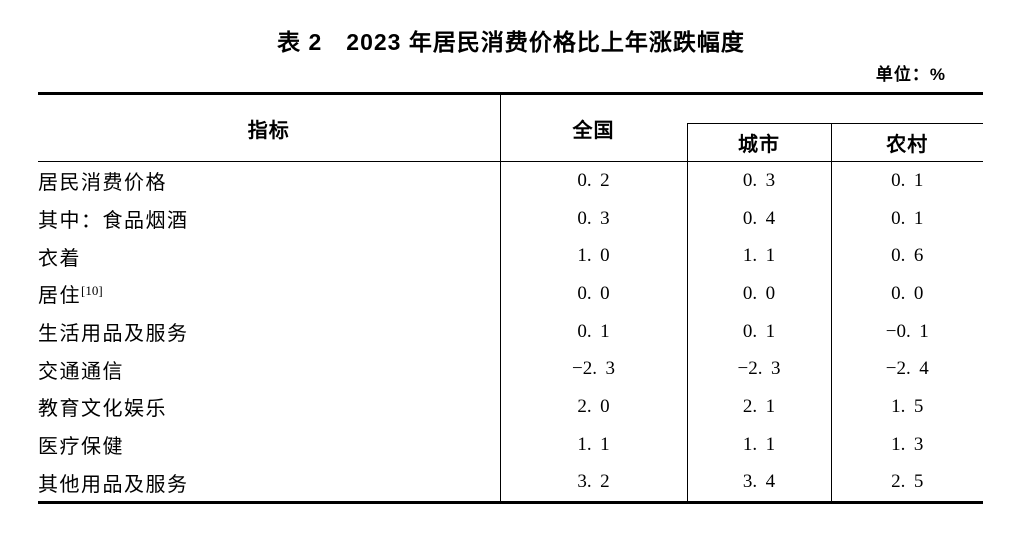  Describe the element at coordinates (102, 409) in the screenshot. I see `row-label: 教育文化娱乐` at that location.